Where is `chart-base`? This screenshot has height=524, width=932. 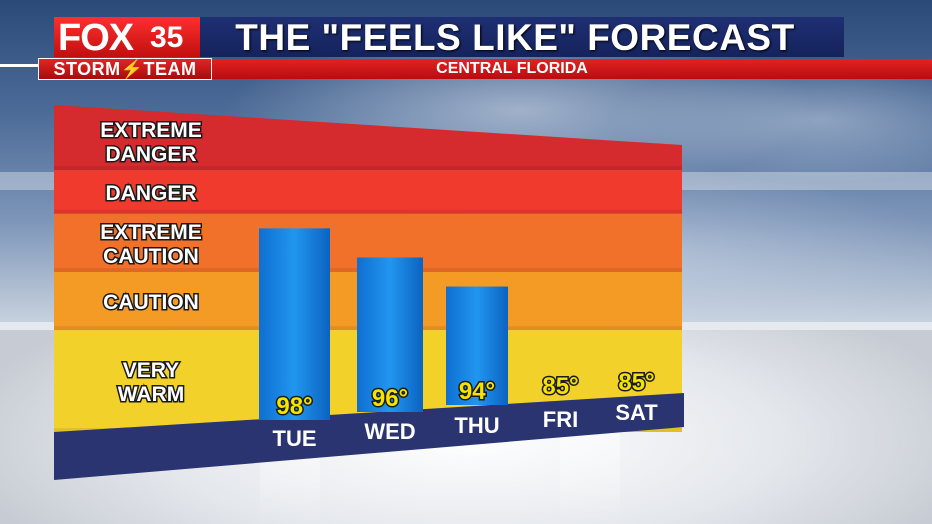 chart-base is located at coordinates (369, 436).